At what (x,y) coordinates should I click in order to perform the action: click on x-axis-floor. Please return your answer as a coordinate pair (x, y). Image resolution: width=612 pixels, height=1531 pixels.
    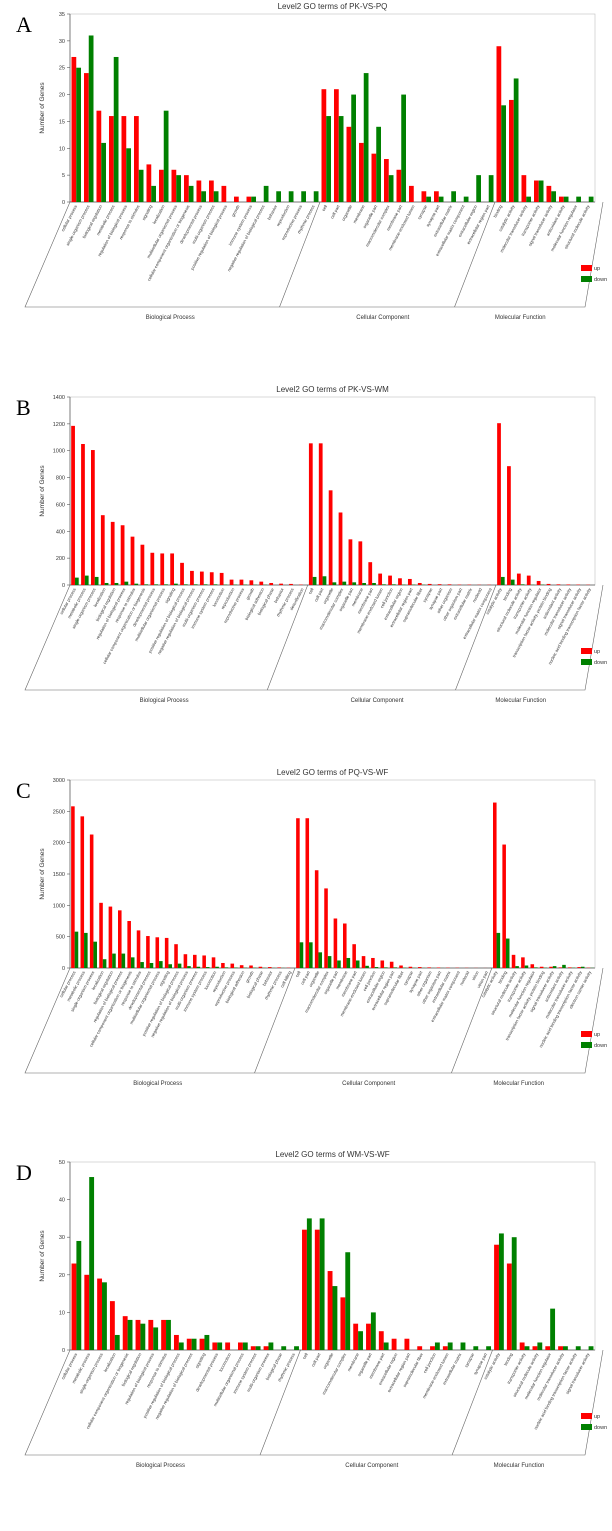
    Looking at the image, I should click on (314, 1402).